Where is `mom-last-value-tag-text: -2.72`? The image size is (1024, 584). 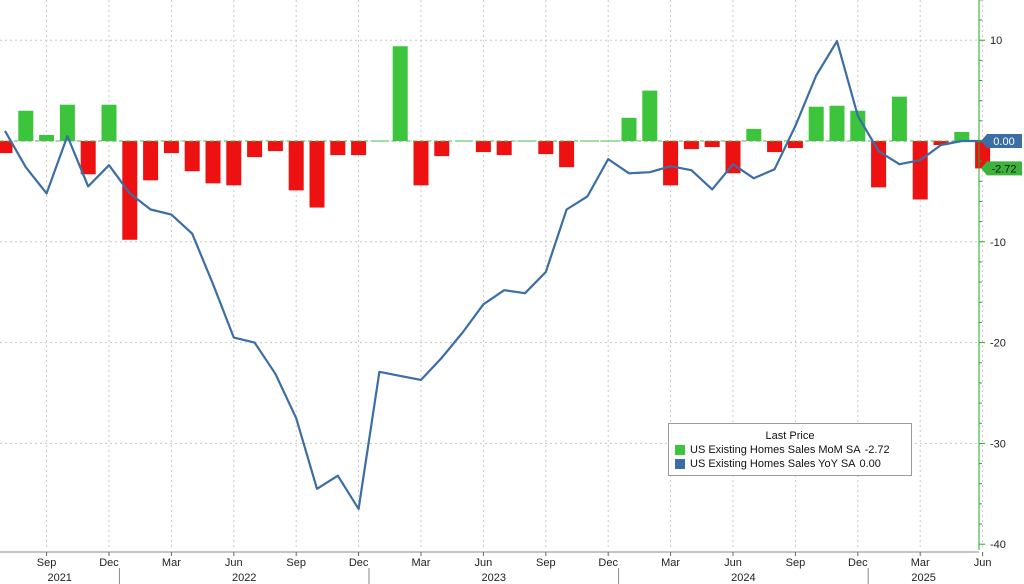
mom-last-value-tag-text: -2.72 is located at coordinates (1003, 169).